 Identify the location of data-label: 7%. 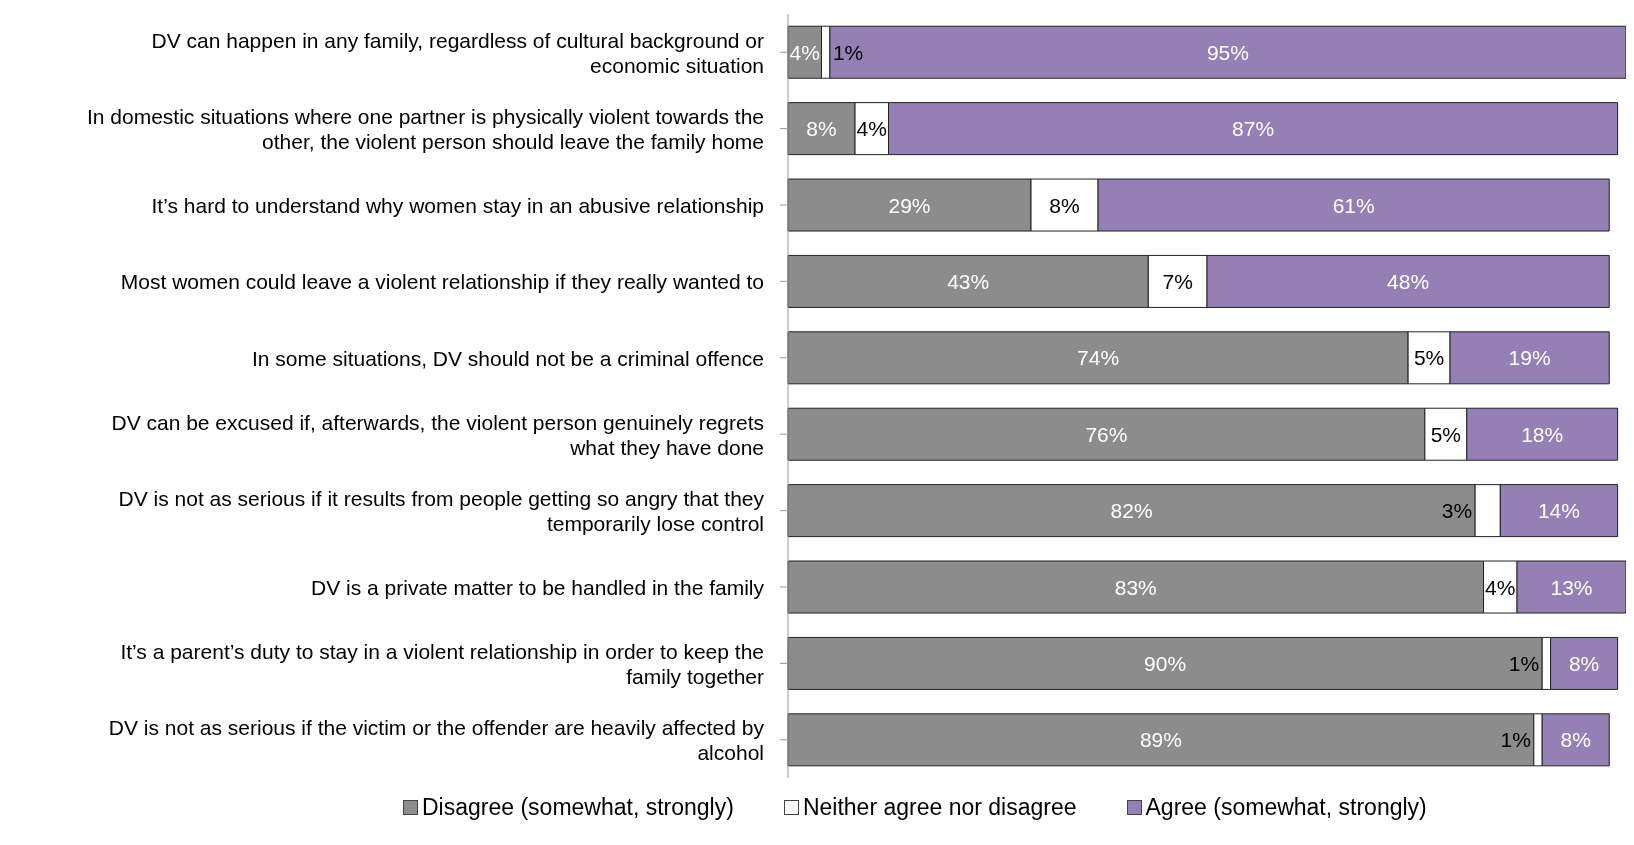
(1177, 281).